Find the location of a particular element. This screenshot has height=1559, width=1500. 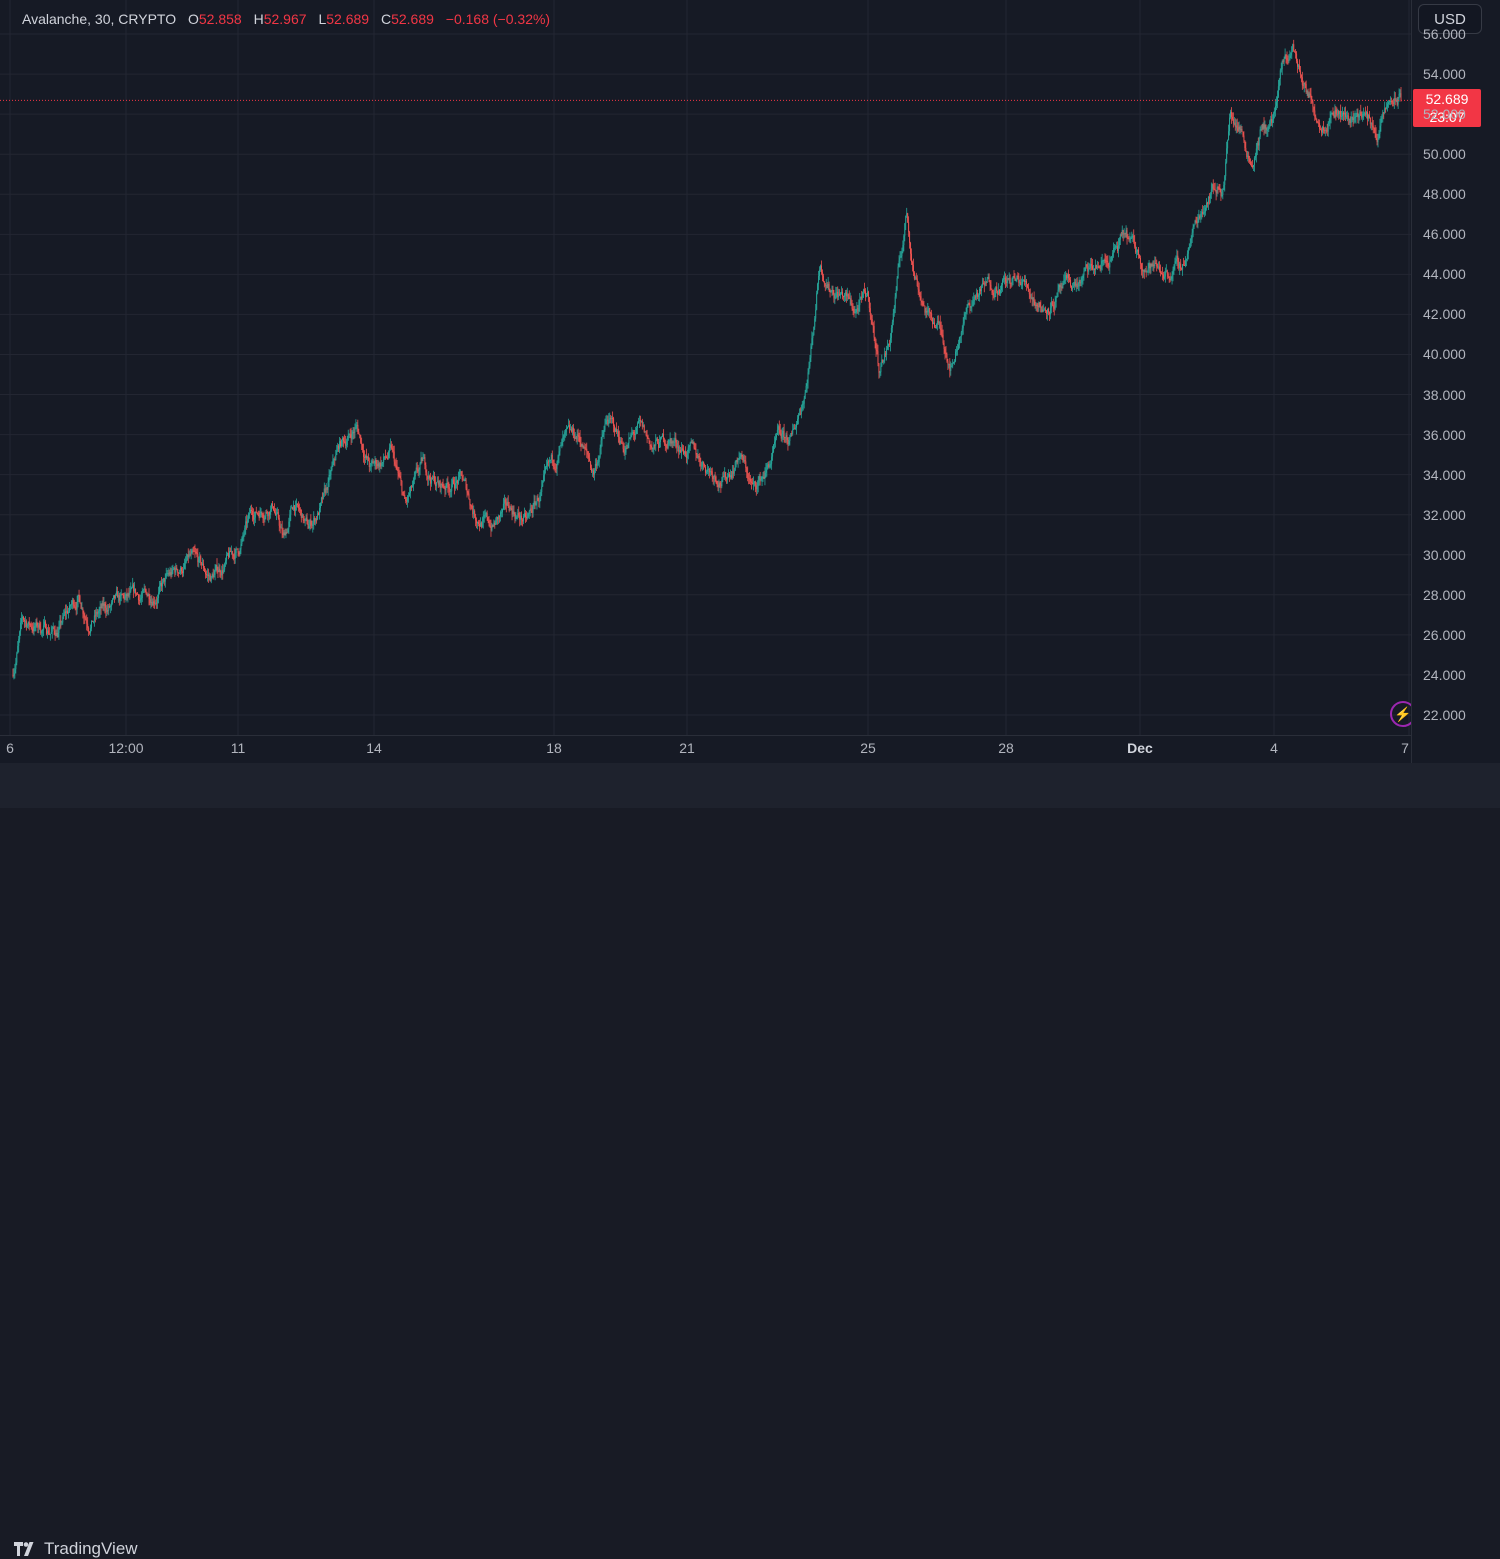

time-tick-label: Dec is located at coordinates (1140, 748).